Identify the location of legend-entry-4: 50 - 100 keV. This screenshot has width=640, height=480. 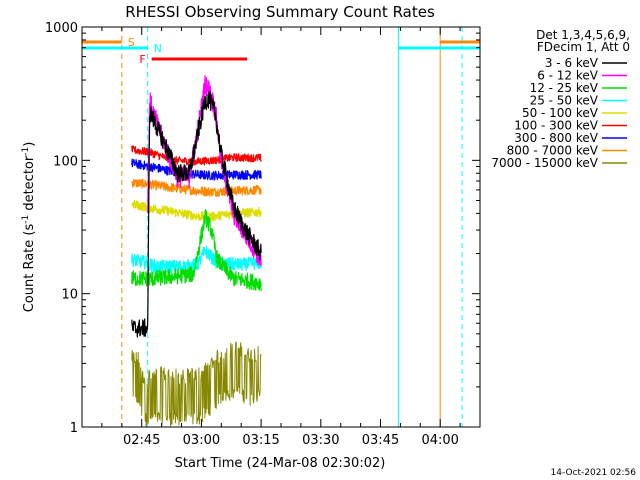
(560, 113).